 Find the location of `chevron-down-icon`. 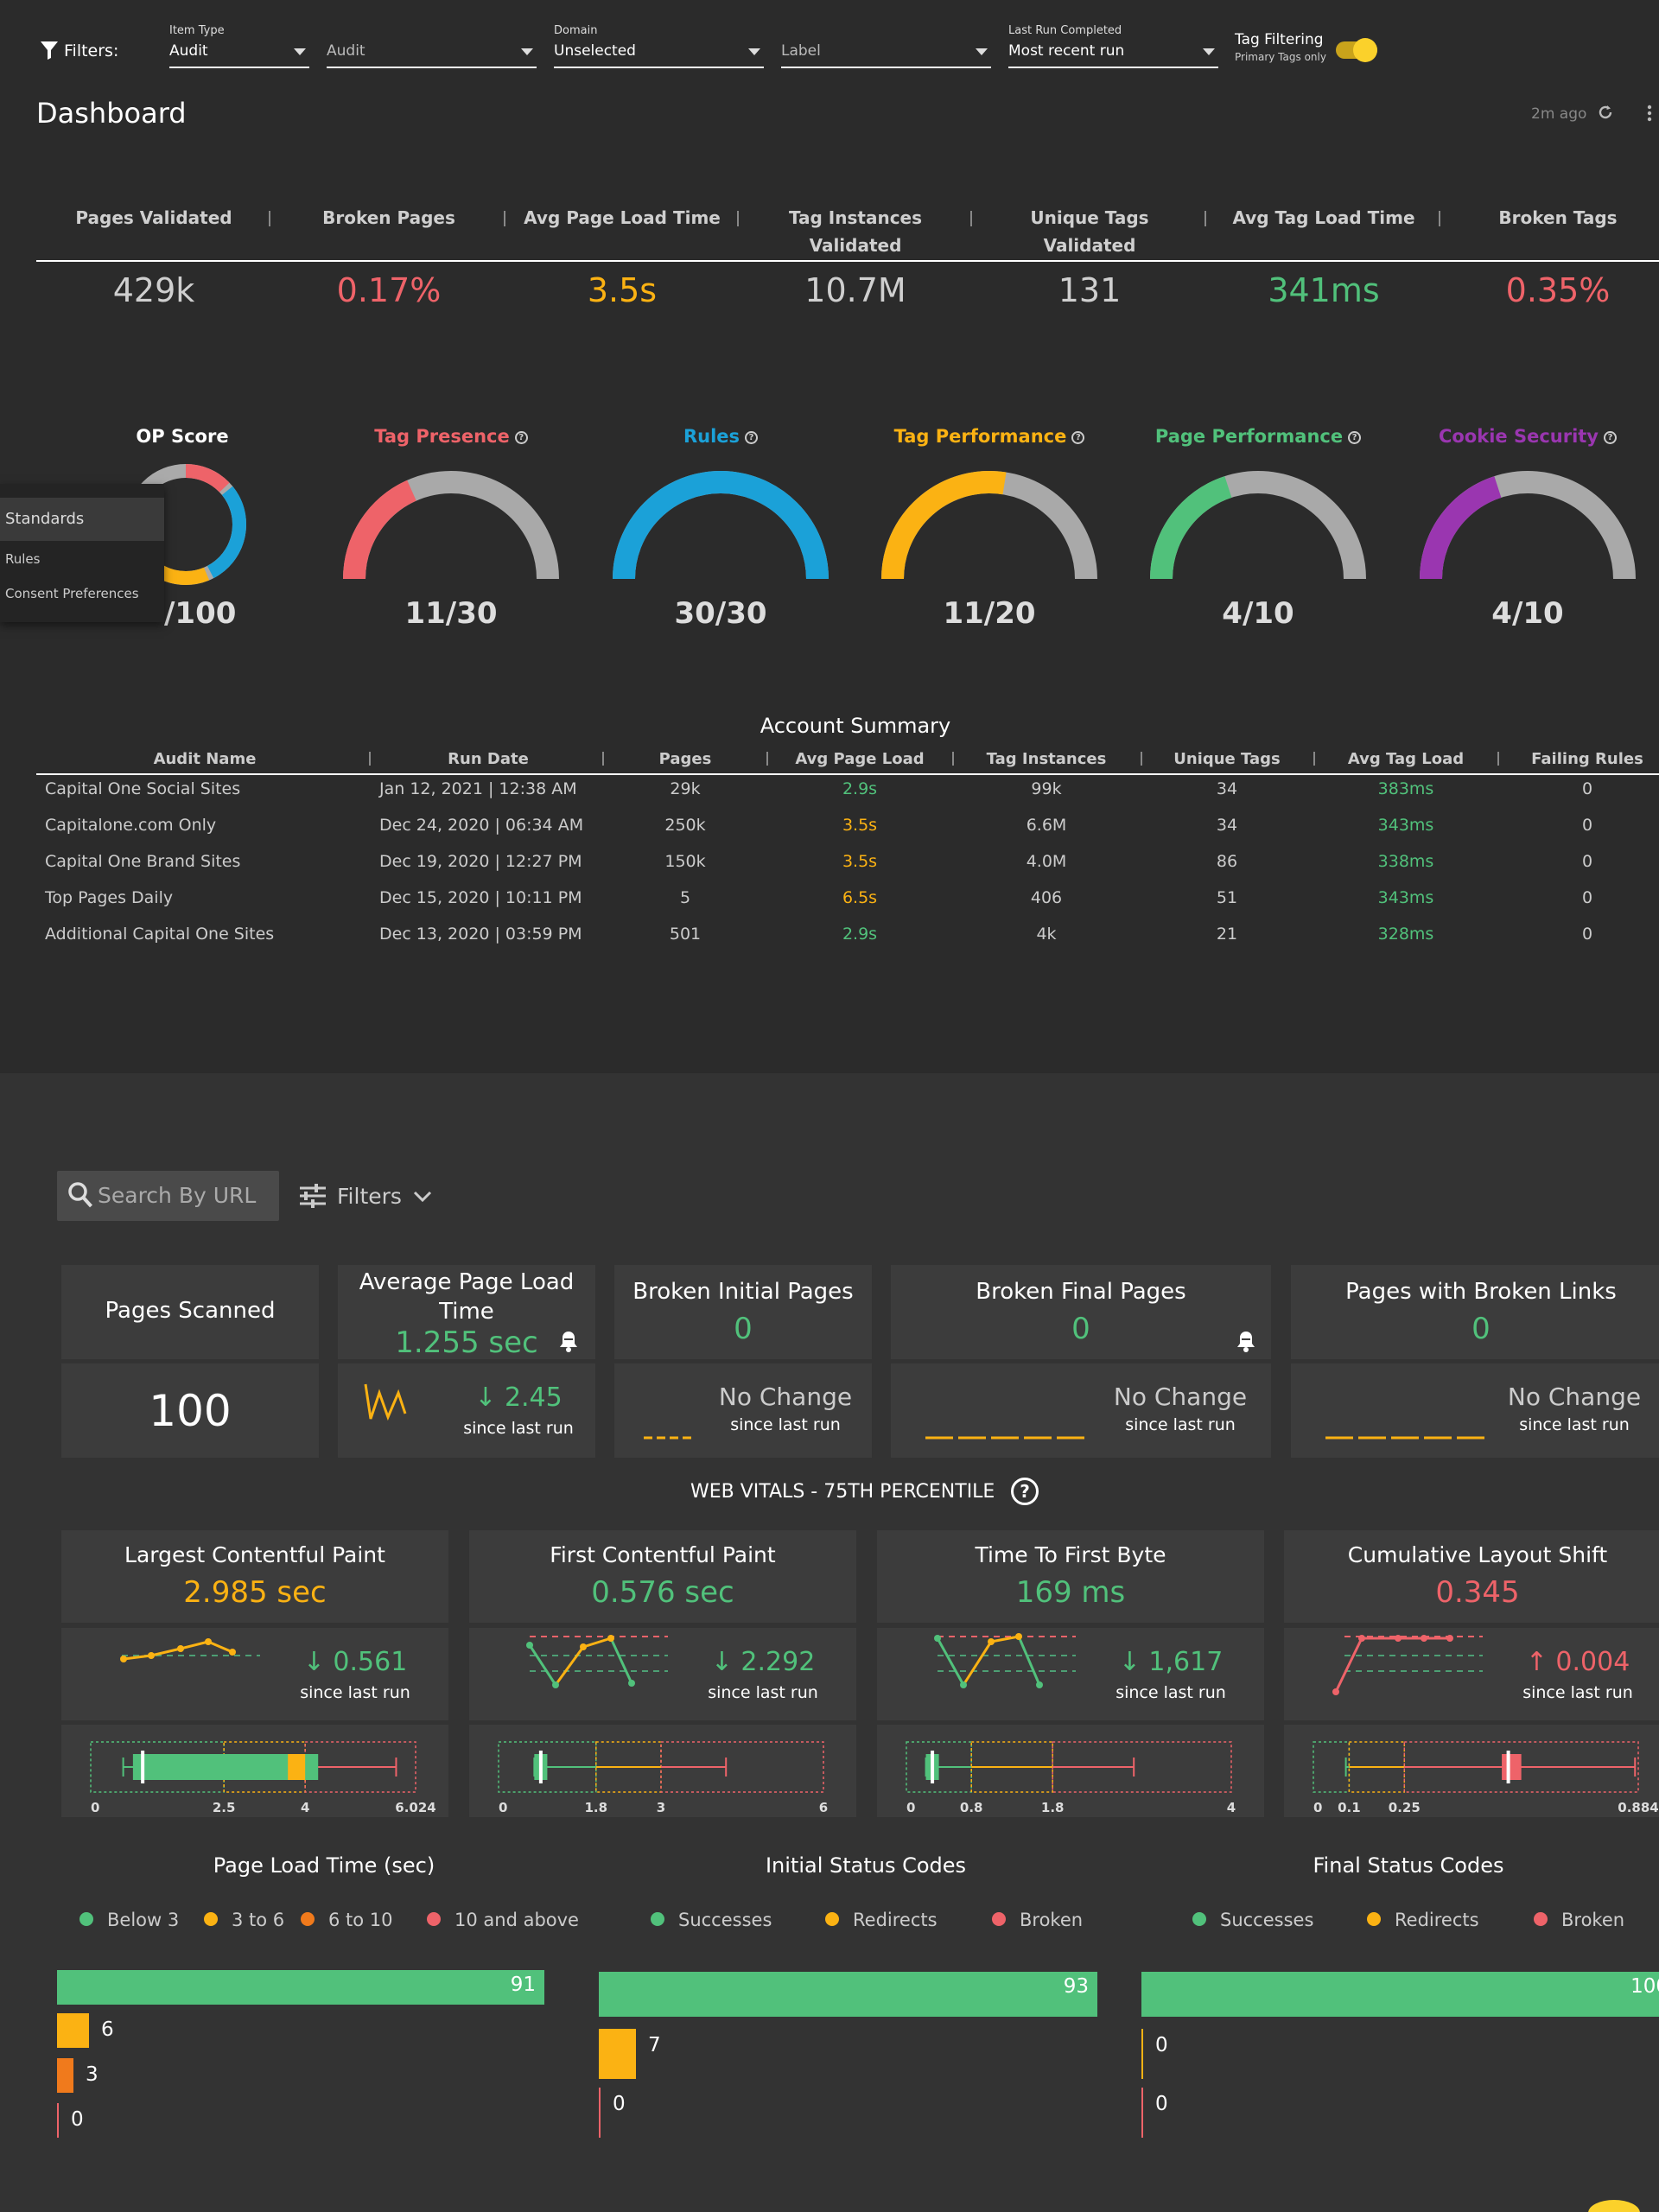

chevron-down-icon is located at coordinates (300, 51).